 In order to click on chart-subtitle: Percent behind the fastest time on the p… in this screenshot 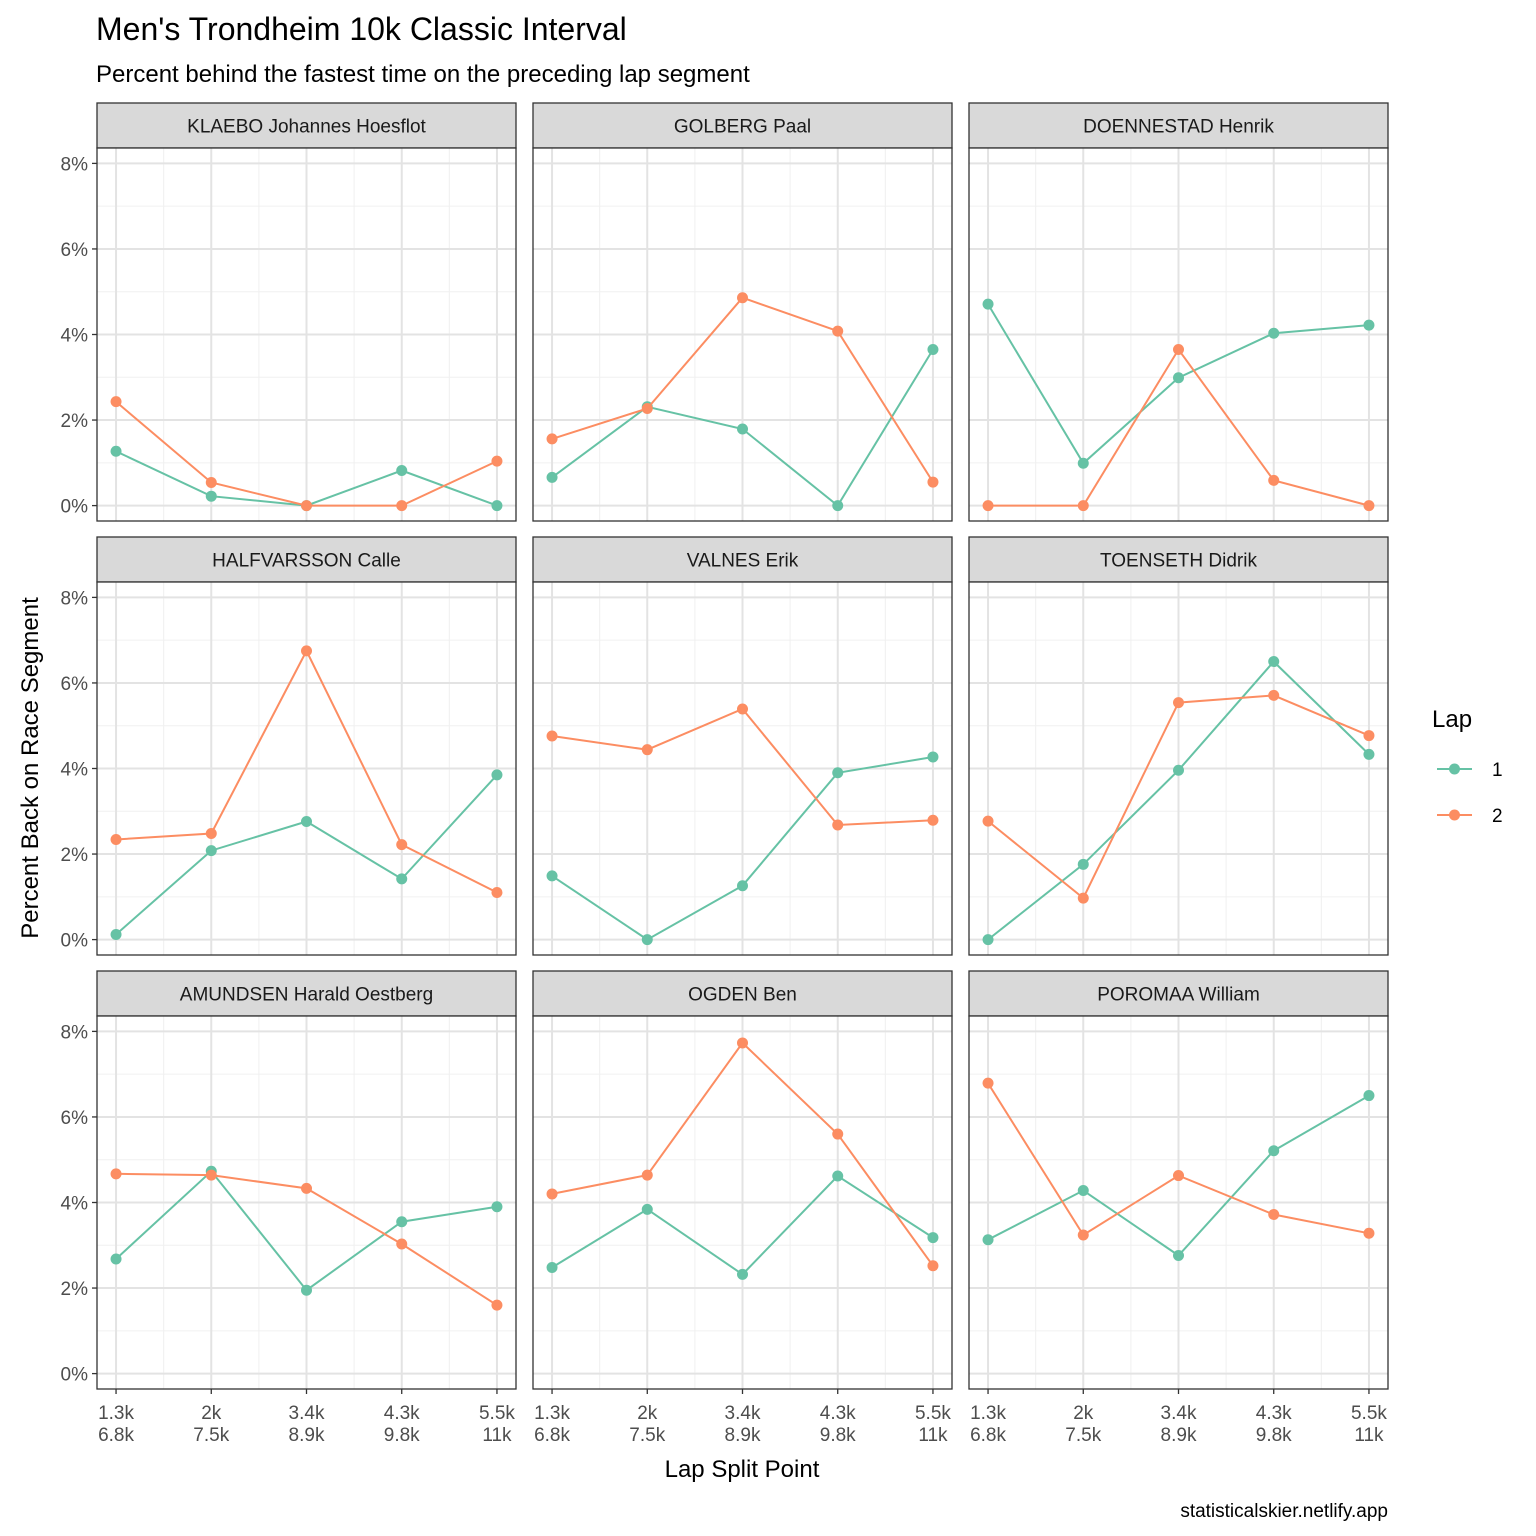, I will do `click(423, 74)`.